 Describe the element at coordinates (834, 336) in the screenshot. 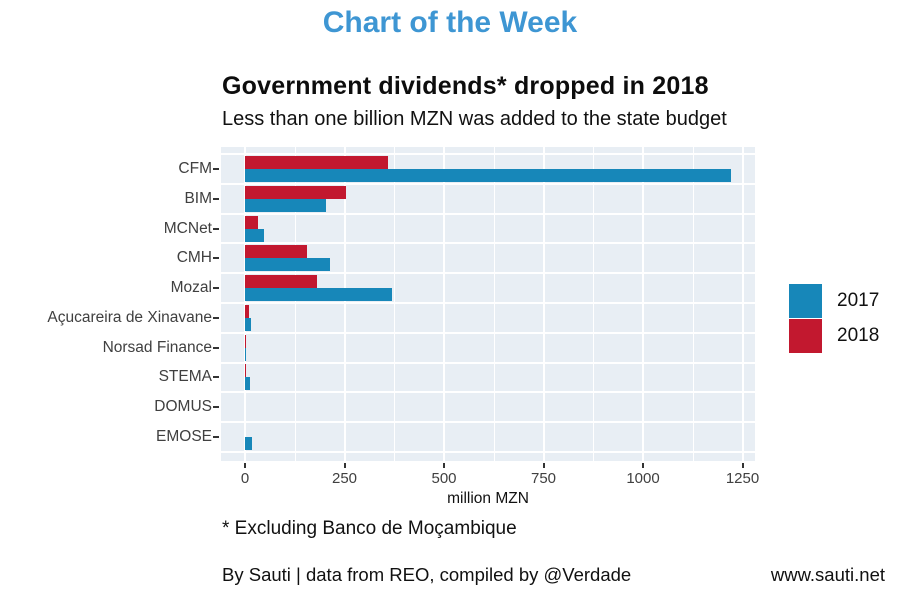

I see `legend-item-2018: 2018` at that location.